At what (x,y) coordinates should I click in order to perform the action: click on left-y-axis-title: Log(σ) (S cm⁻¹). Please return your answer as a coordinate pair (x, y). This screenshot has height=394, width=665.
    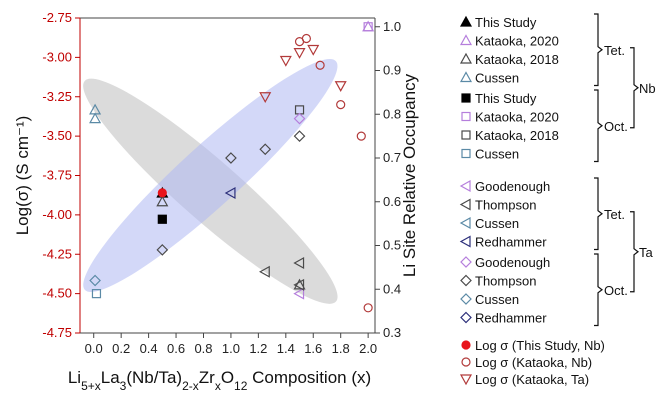
    Looking at the image, I should click on (22, 176).